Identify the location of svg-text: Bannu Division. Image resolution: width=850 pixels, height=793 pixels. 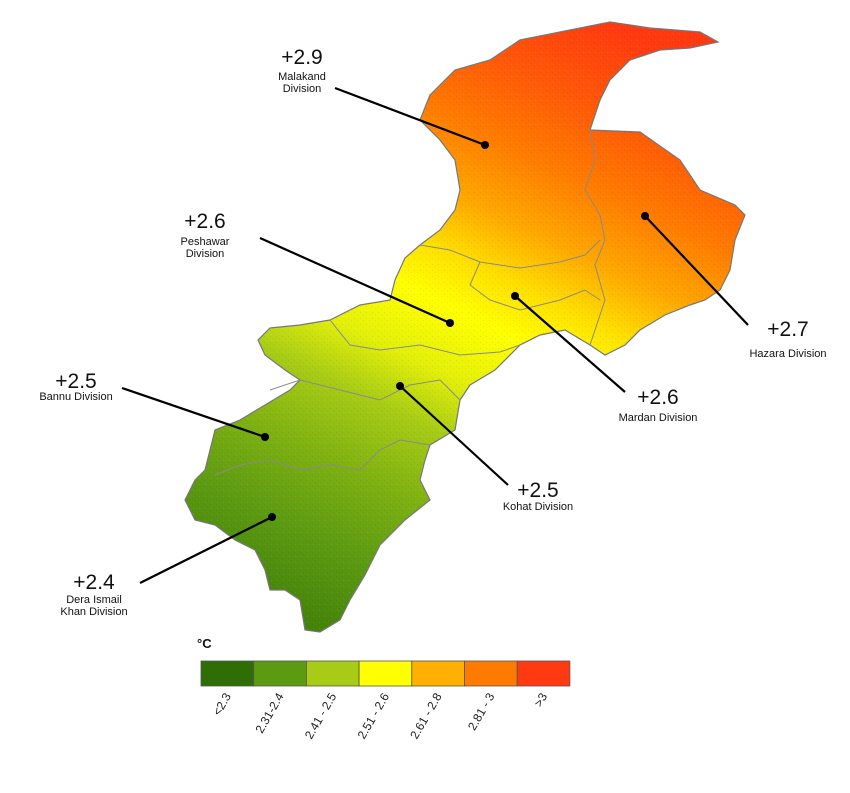
(75, 397).